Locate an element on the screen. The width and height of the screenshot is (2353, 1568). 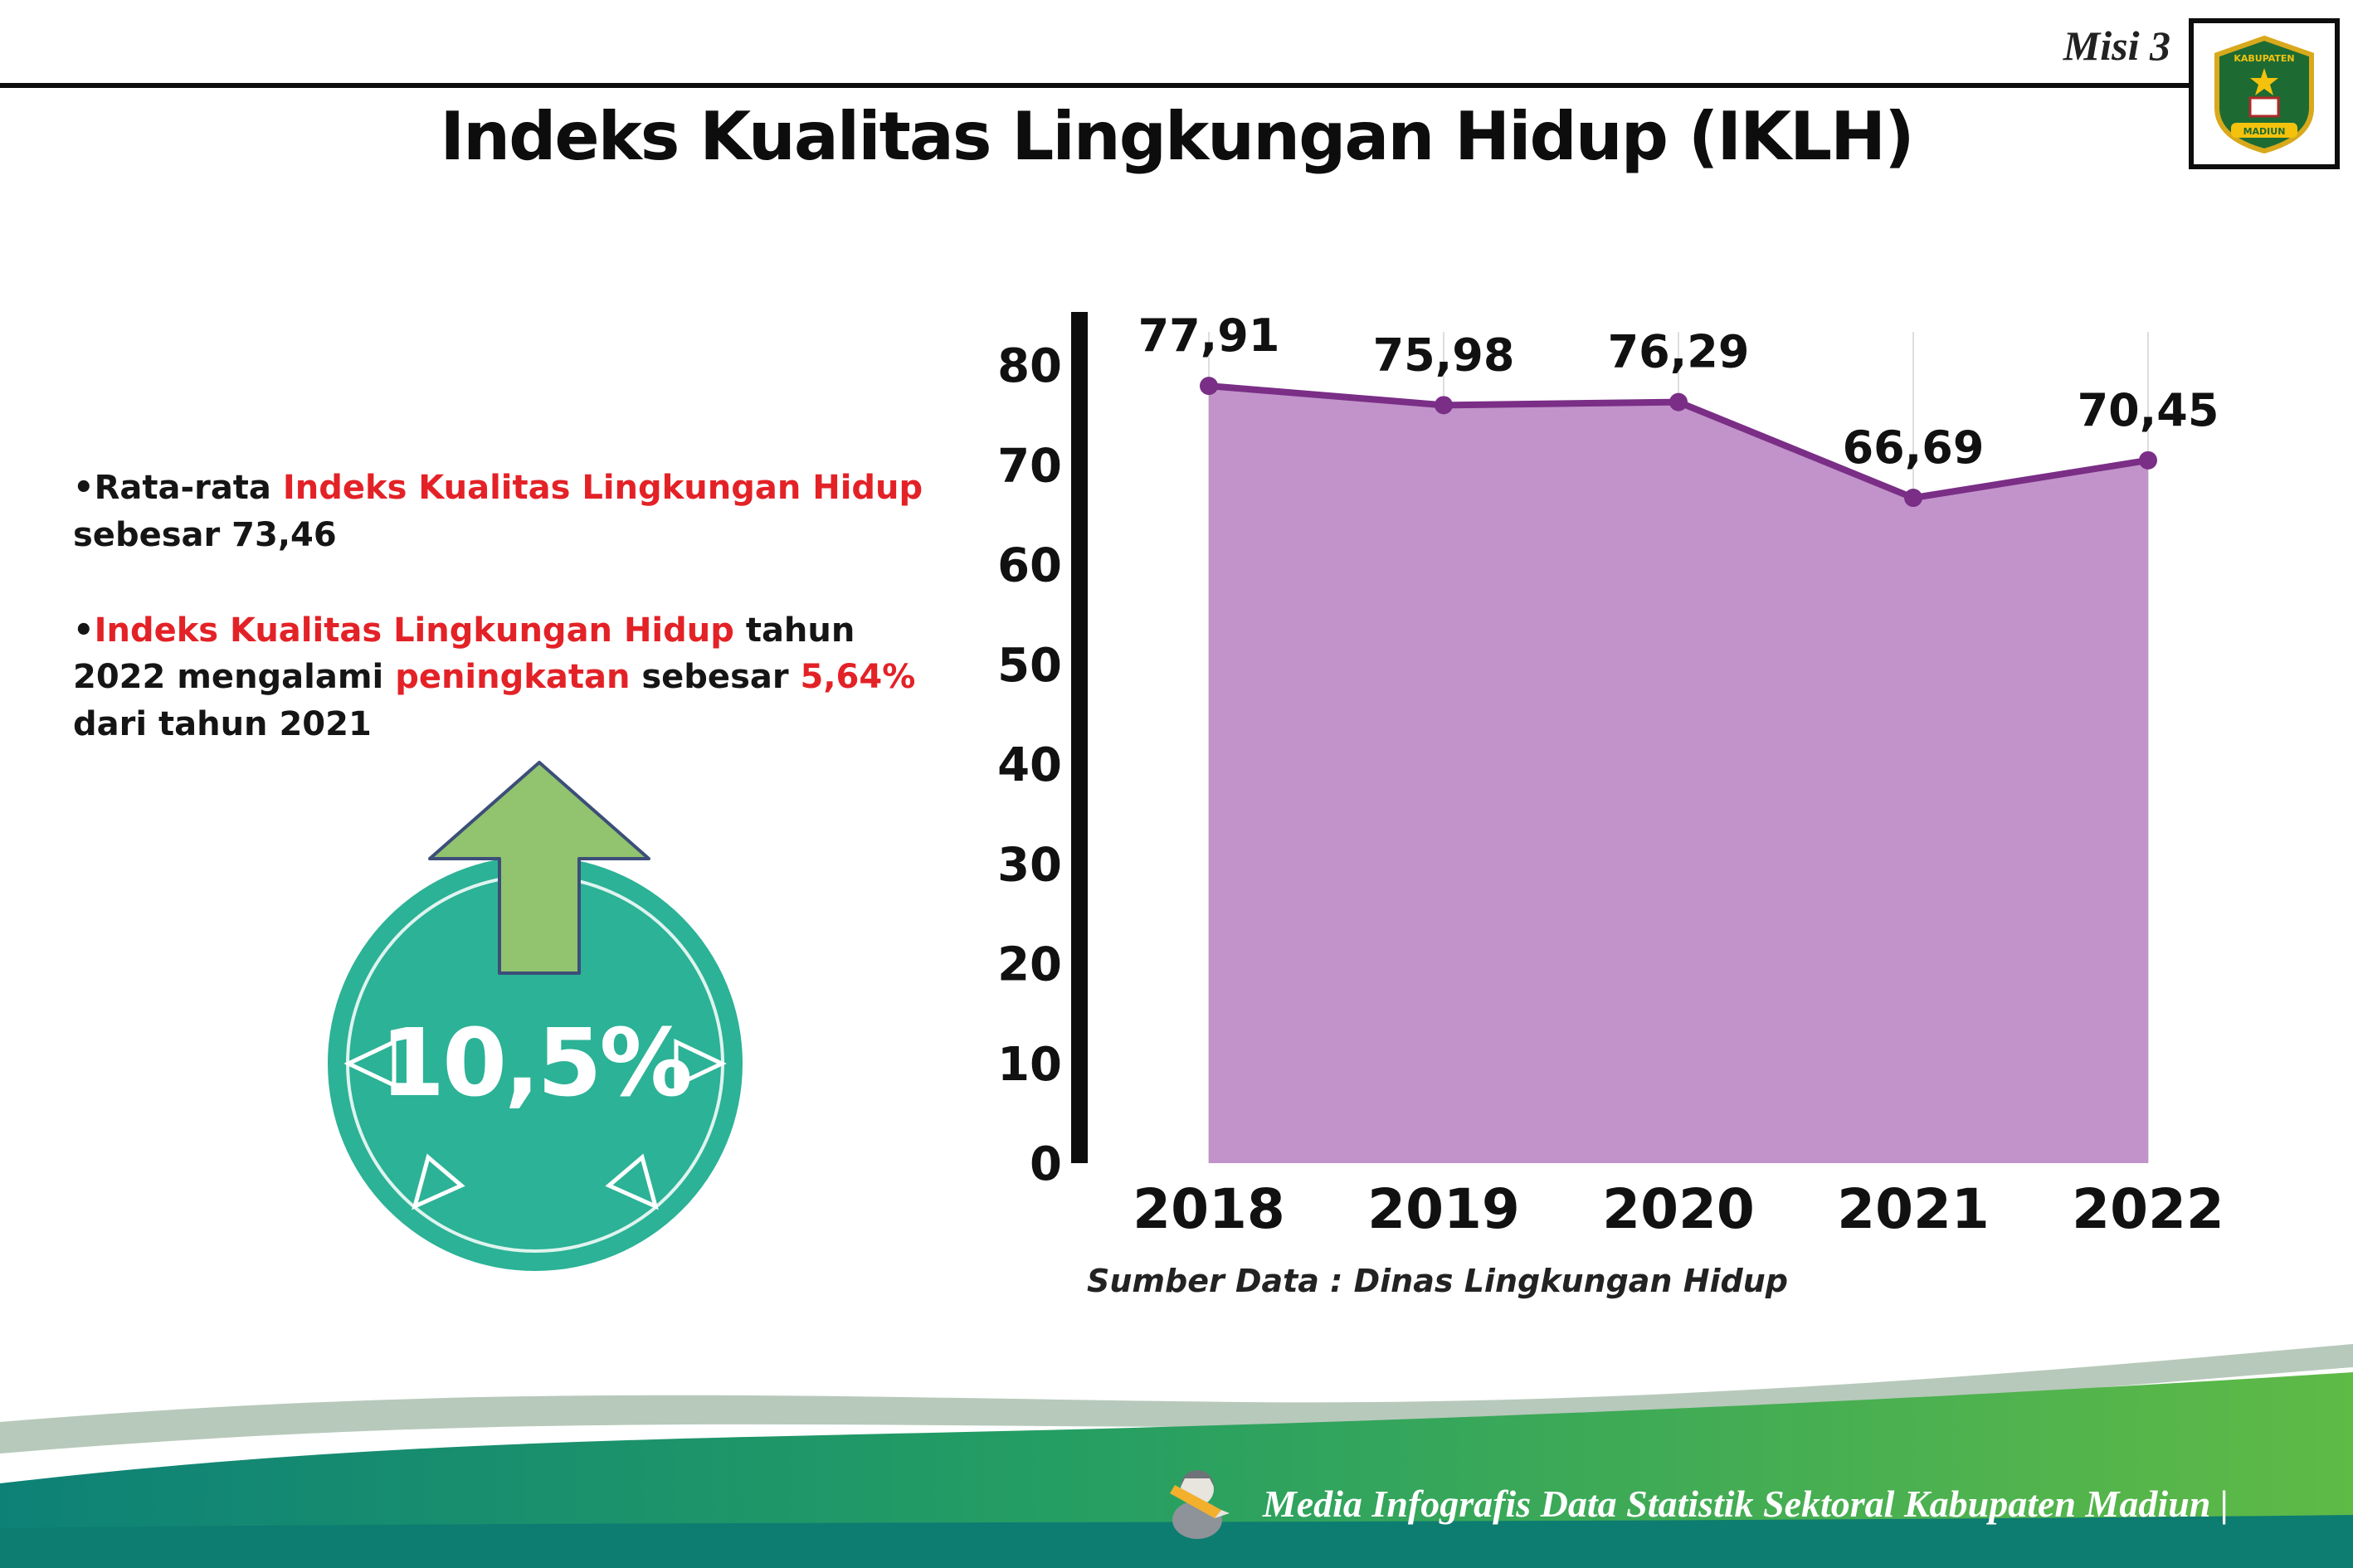
y-tick-label: 20 is located at coordinates (1029, 965).